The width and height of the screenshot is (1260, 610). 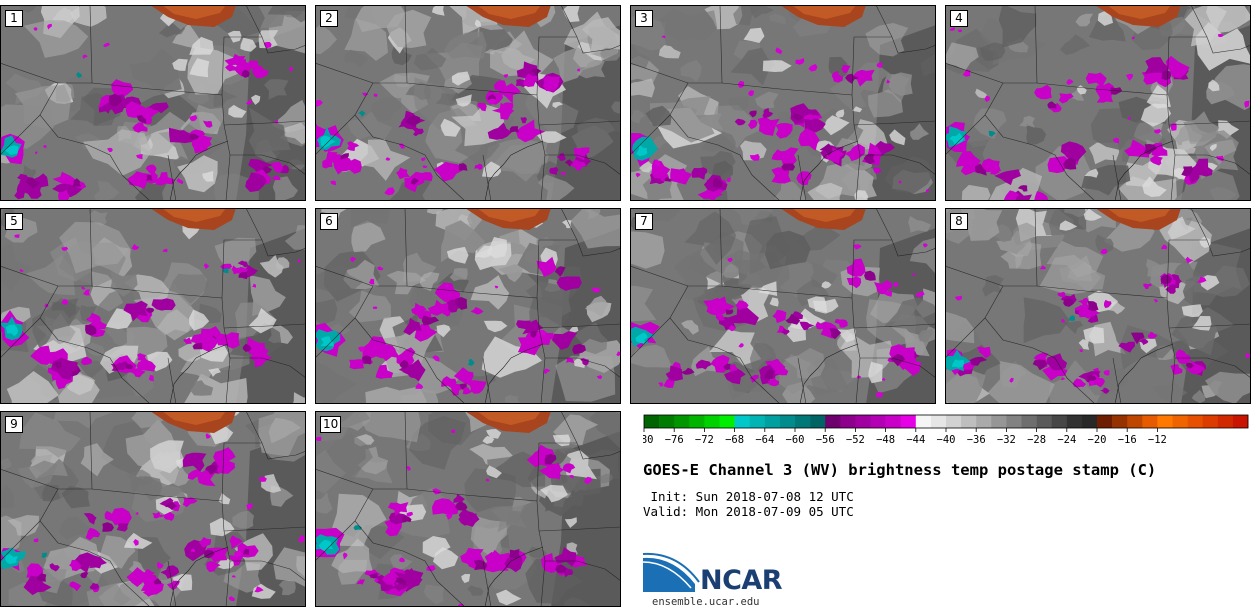 I want to click on panel-8: 8, so click(x=1098, y=306).